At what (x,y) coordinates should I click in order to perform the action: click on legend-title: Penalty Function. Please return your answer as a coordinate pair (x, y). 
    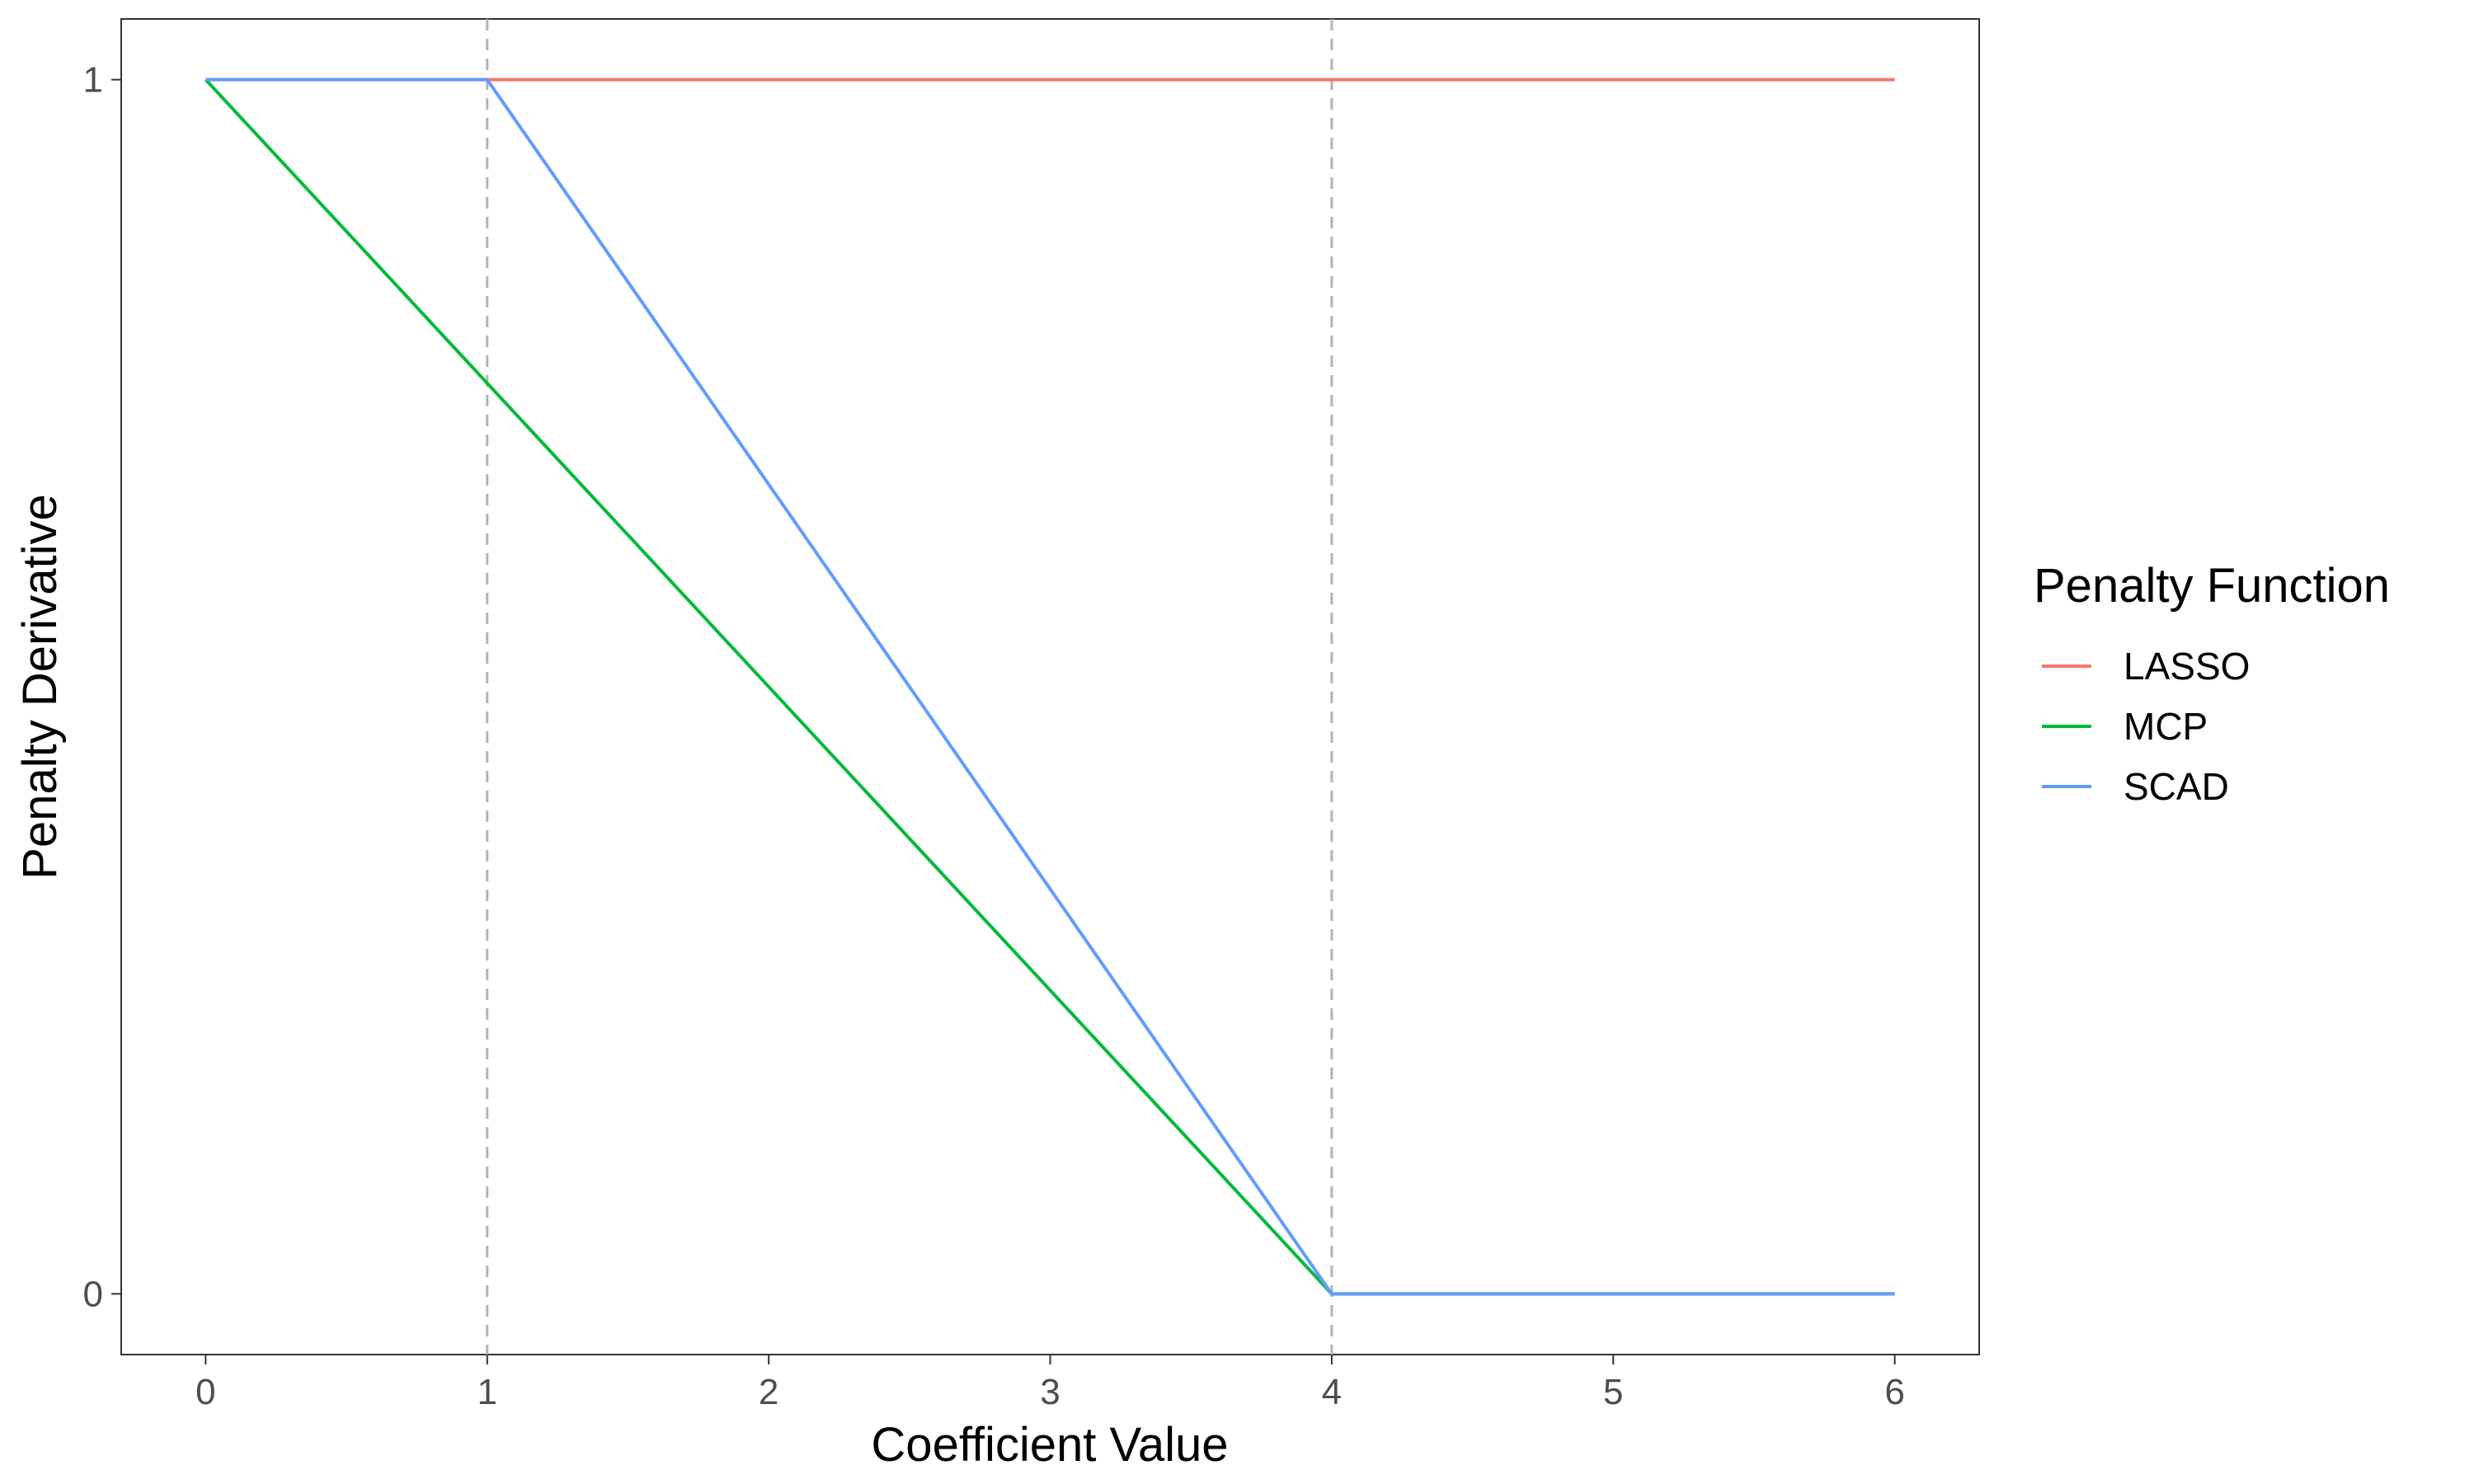
    Looking at the image, I should click on (2212, 586).